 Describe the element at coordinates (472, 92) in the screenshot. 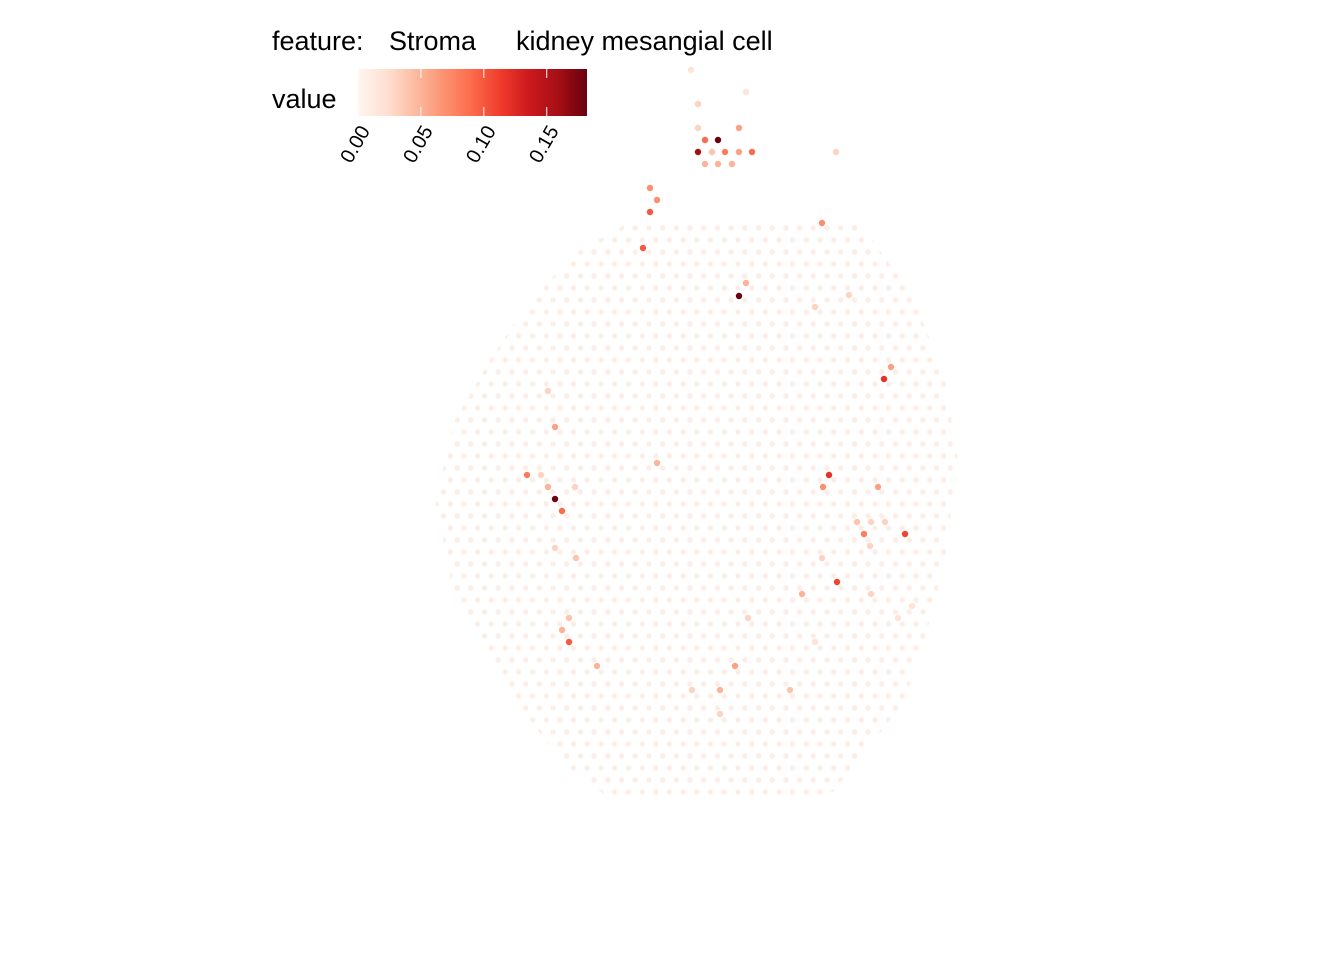

I see `colorbar` at that location.